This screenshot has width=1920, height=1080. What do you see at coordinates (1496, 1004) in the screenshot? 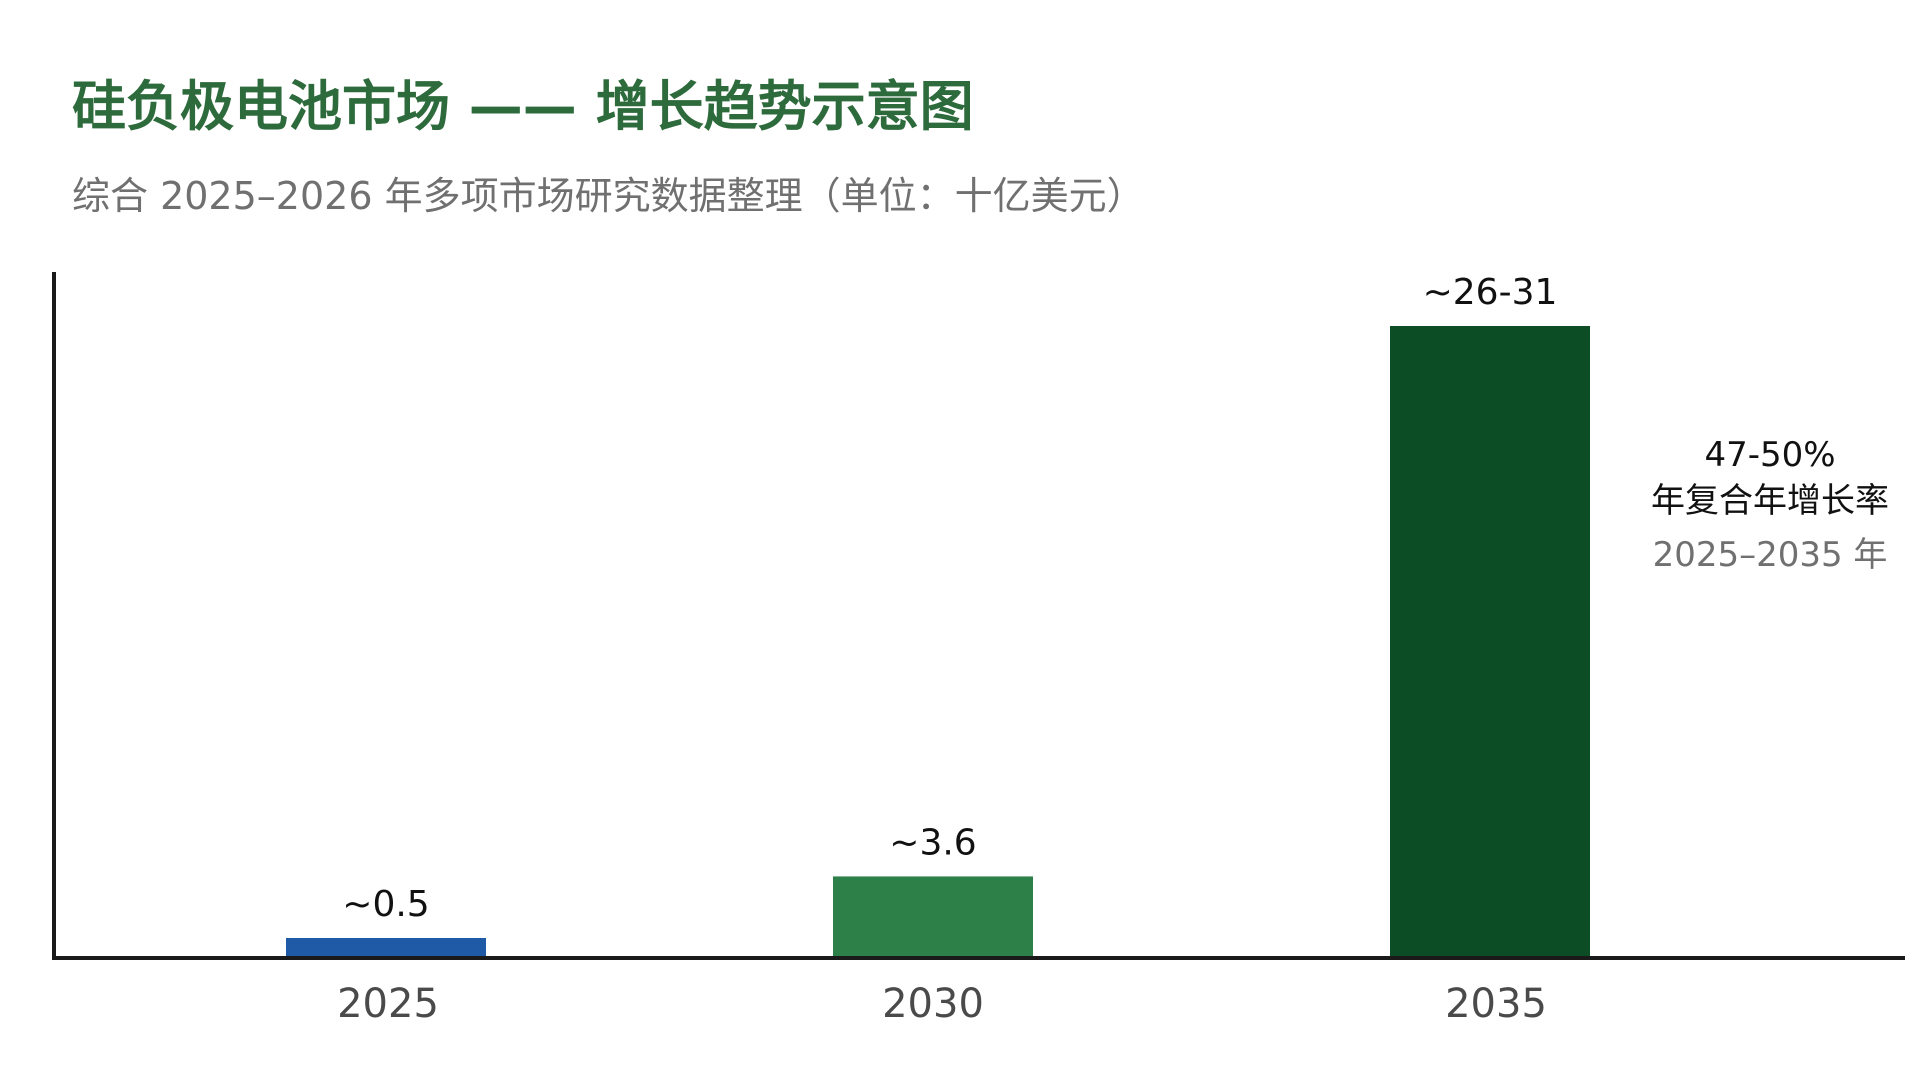
I see `x-tick-label-2035: 2035` at bounding box center [1496, 1004].